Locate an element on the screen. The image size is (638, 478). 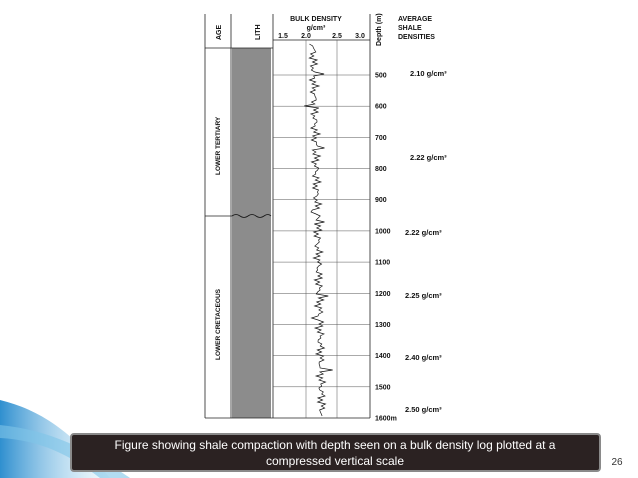
age-header: AGE is located at coordinates (219, 33).